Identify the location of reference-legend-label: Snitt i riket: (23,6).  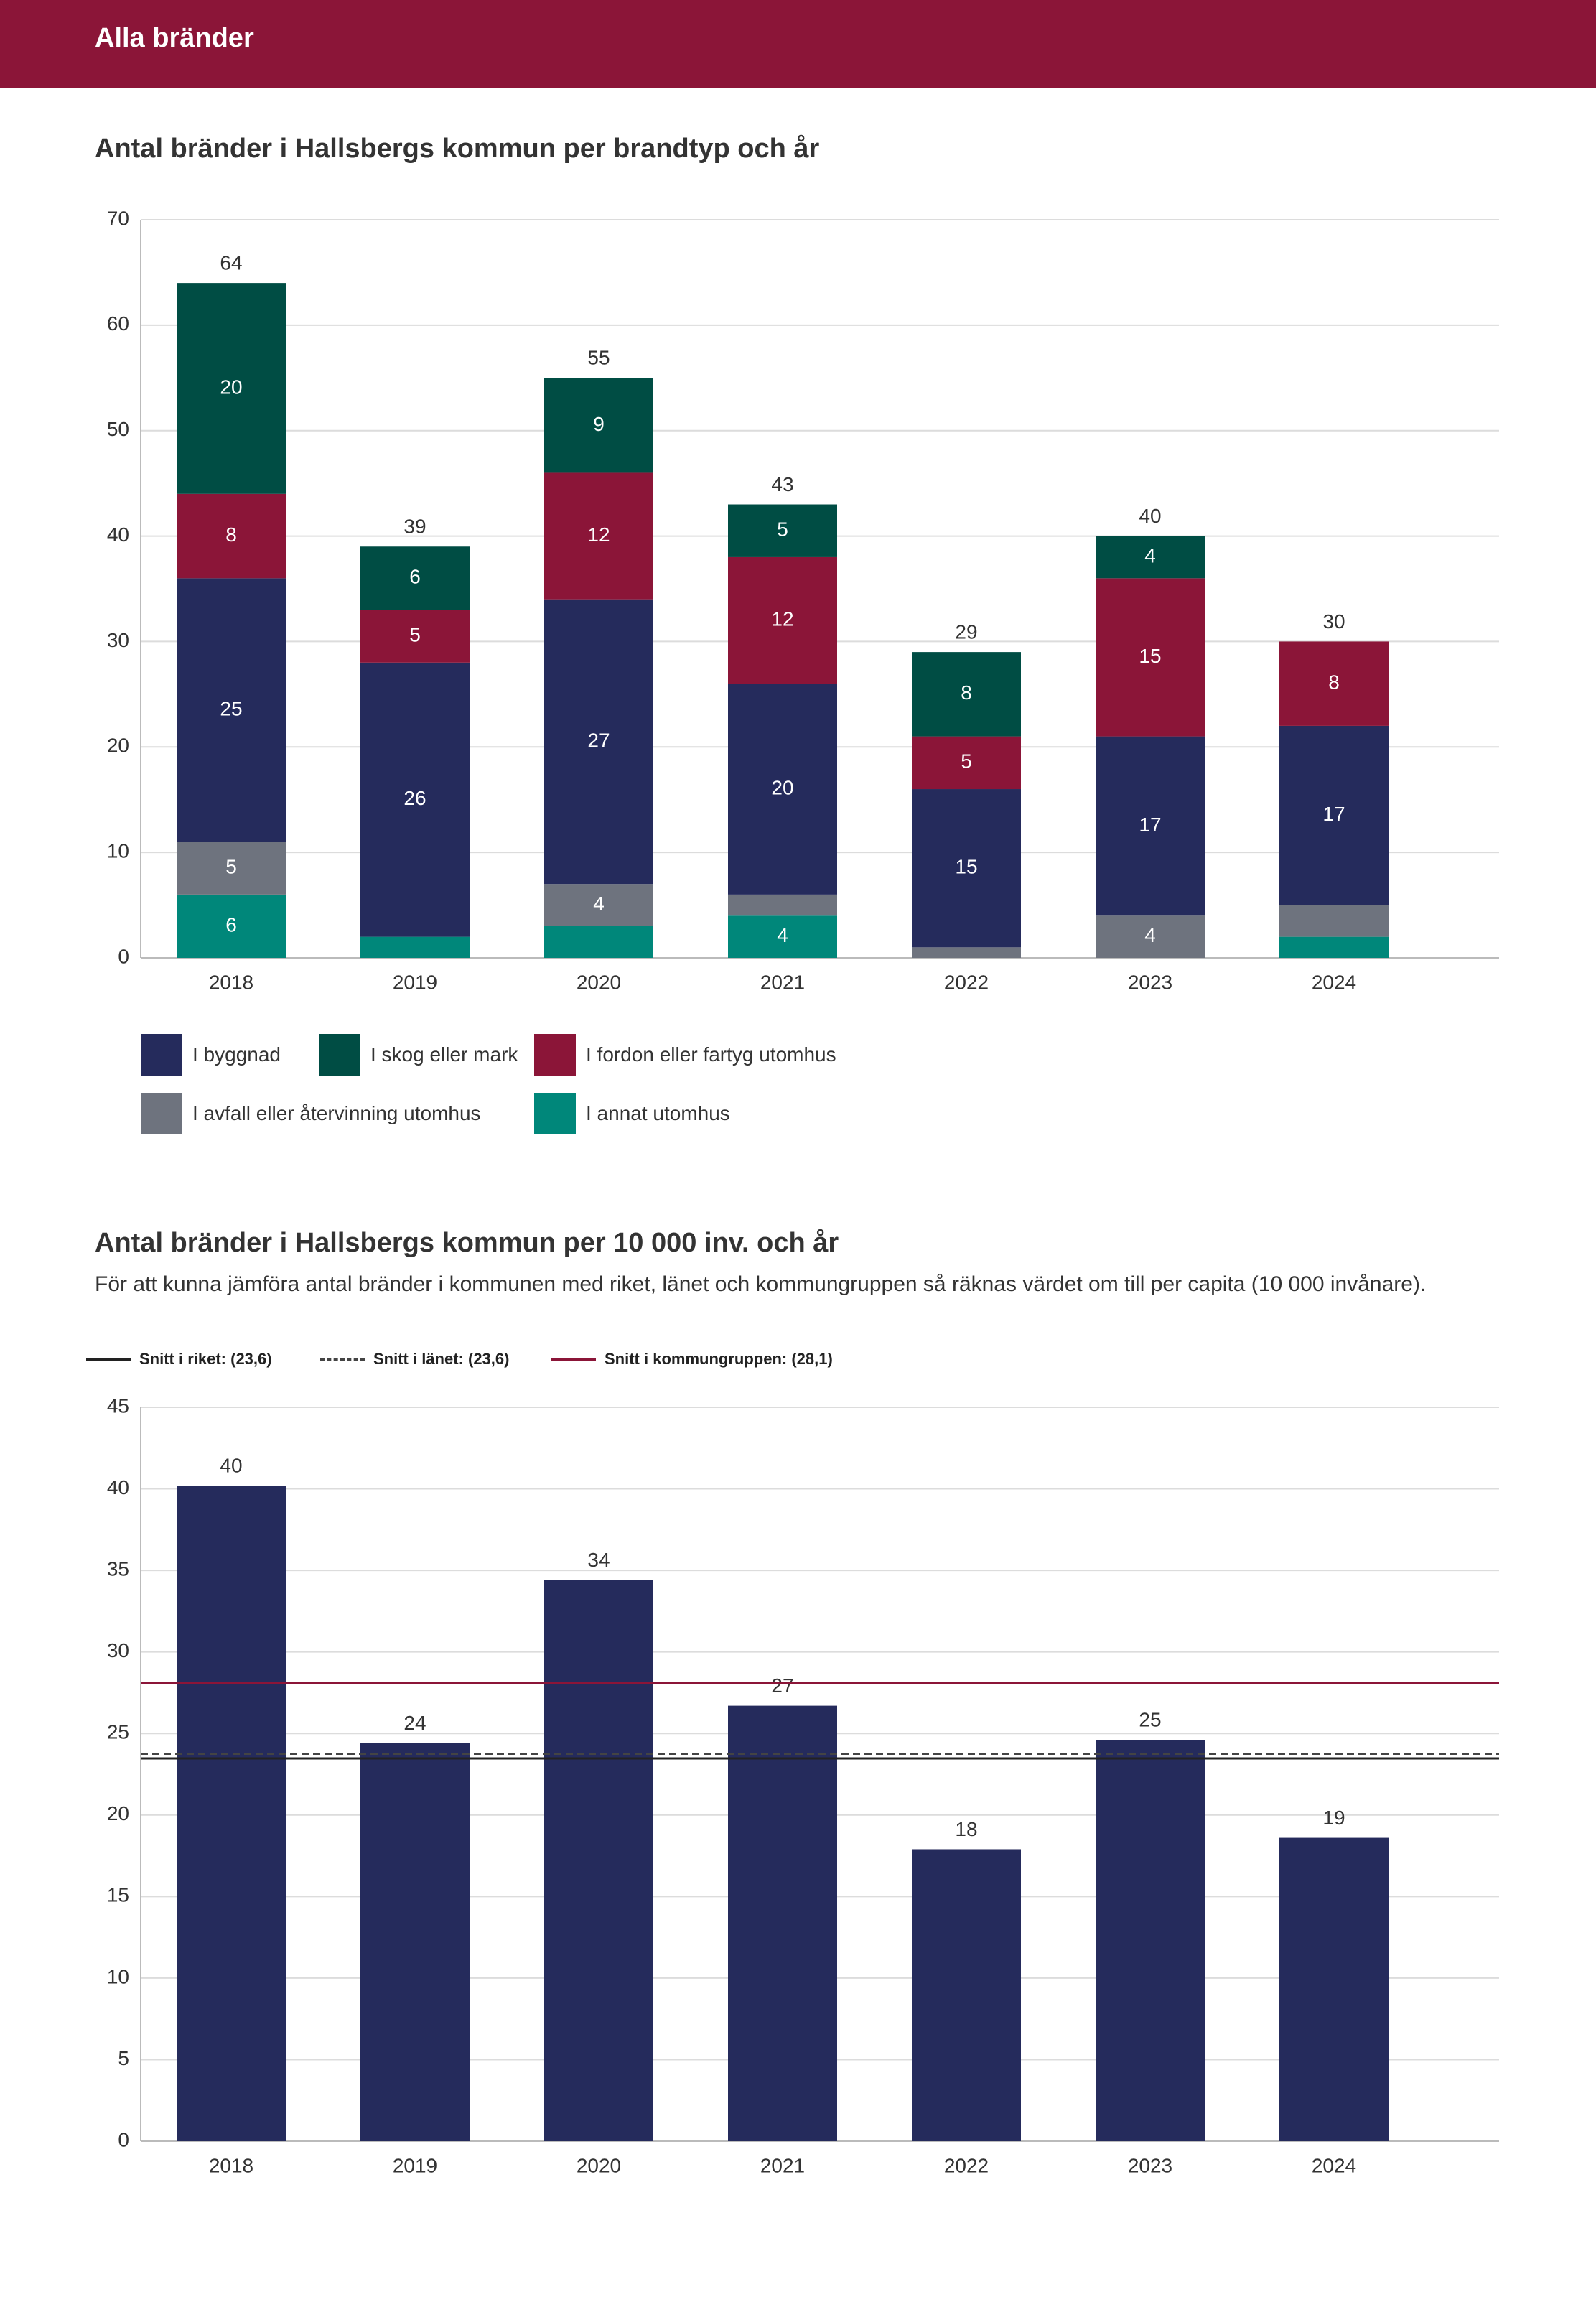
(205, 1359).